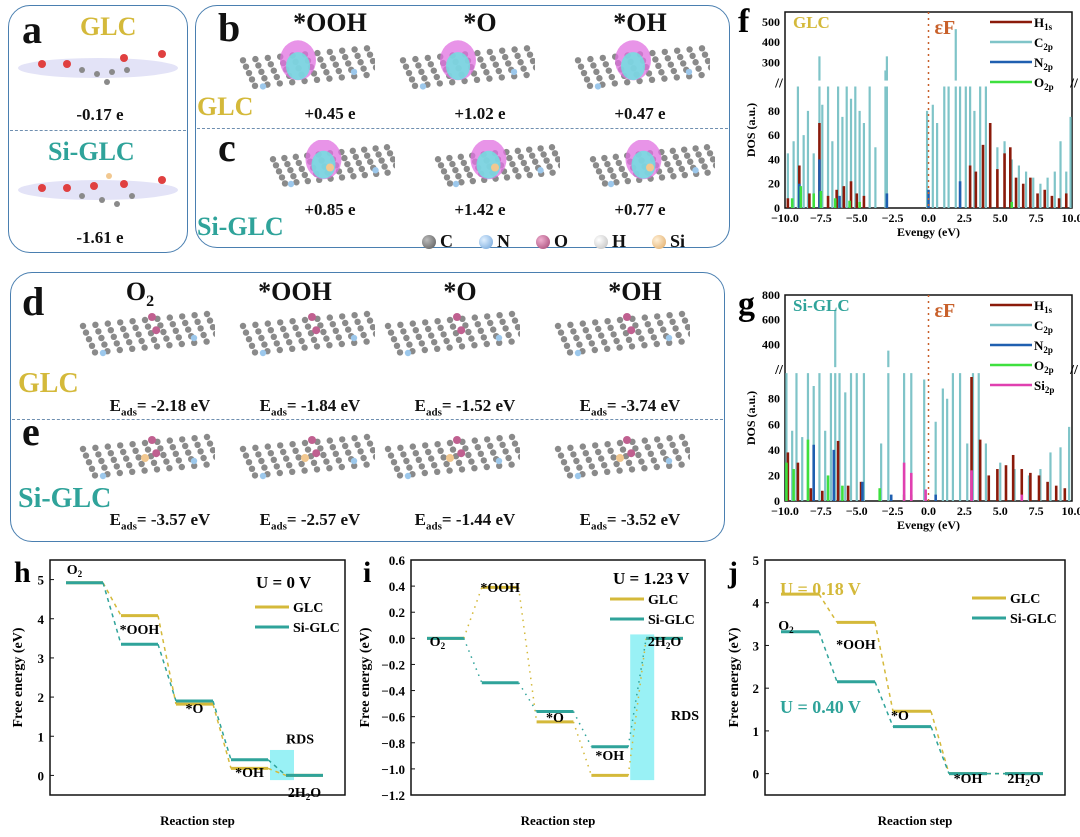 The height and width of the screenshot is (837, 1080). Describe the element at coordinates (779, 370) in the screenshot. I see `axis-break-left: //` at that location.